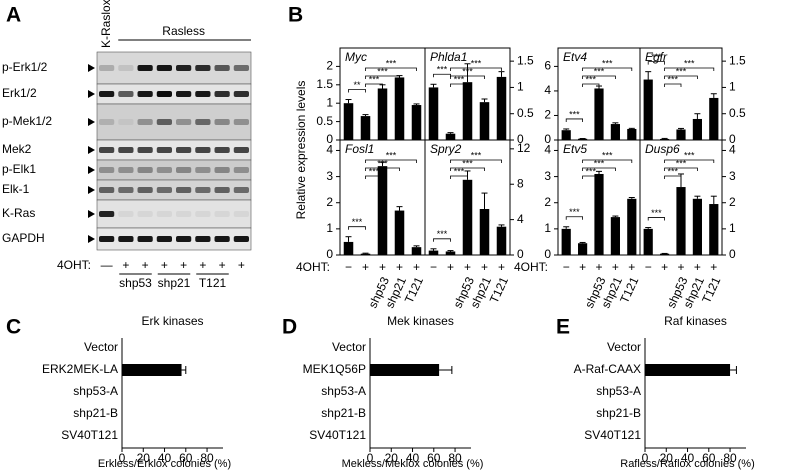 This screenshot has width=802, height=470. What do you see at coordinates (520, 183) in the screenshot?
I see `y-tick-label: 8` at bounding box center [520, 183].